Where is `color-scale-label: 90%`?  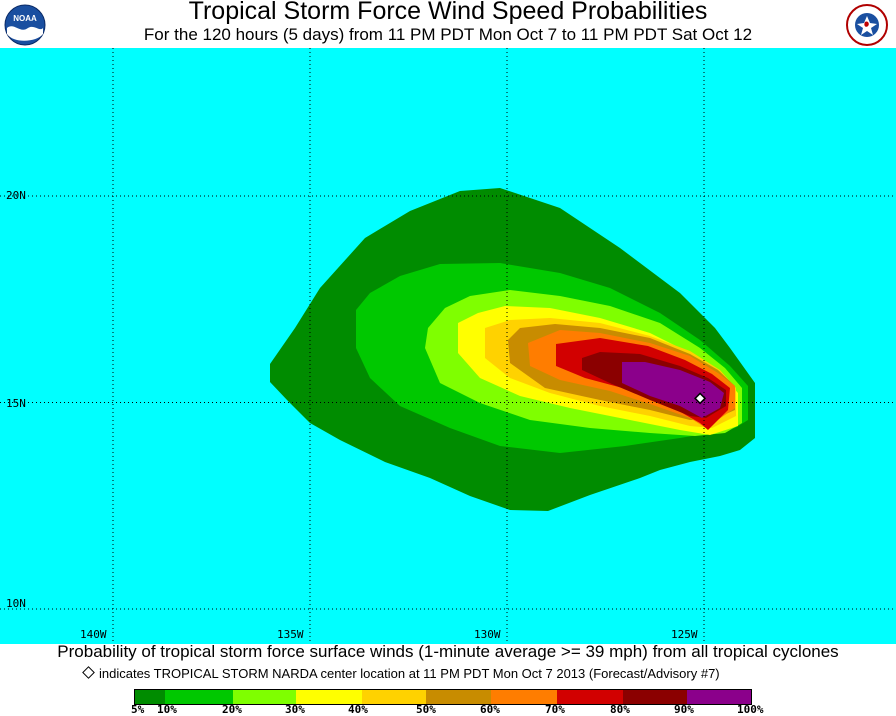 color-scale-label: 90% is located at coordinates (684, 709).